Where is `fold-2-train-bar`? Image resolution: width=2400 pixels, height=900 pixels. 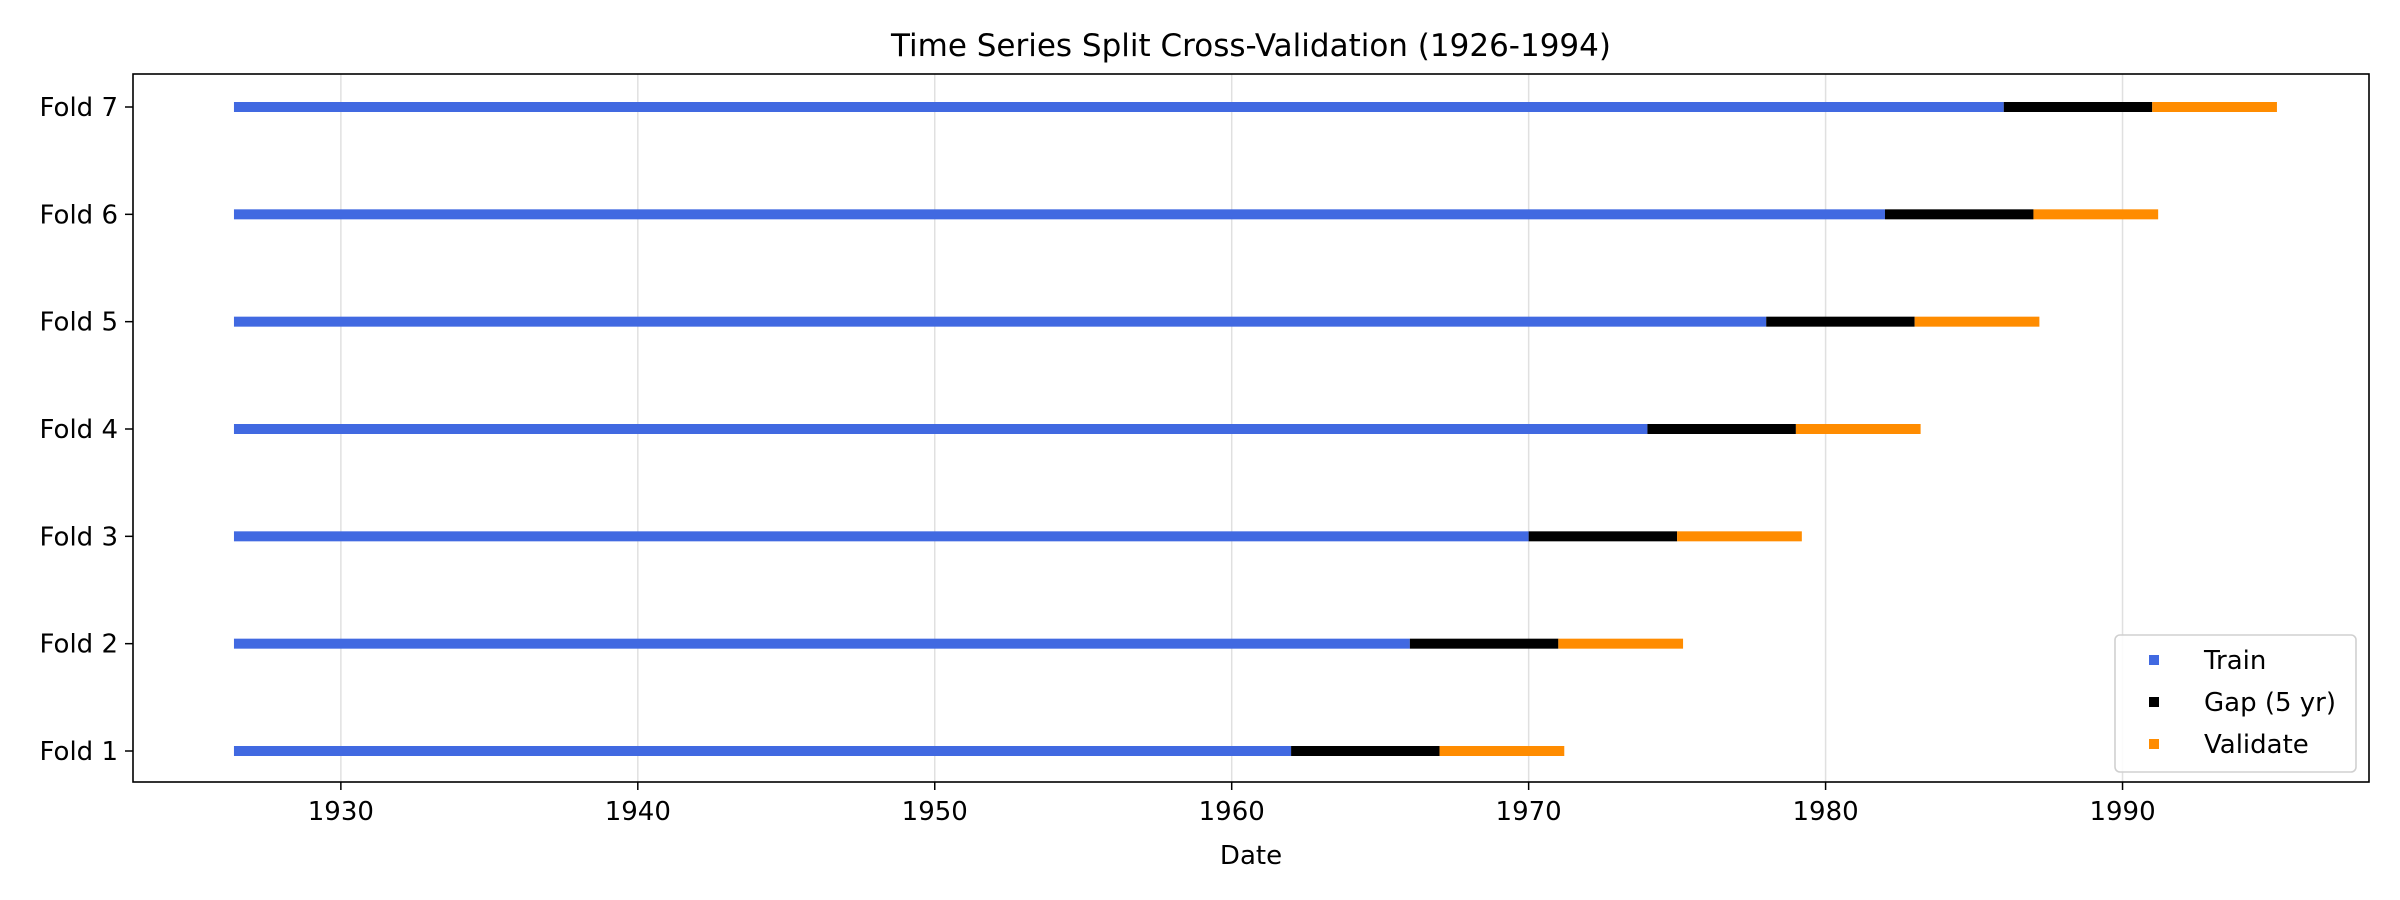 fold-2-train-bar is located at coordinates (821, 643).